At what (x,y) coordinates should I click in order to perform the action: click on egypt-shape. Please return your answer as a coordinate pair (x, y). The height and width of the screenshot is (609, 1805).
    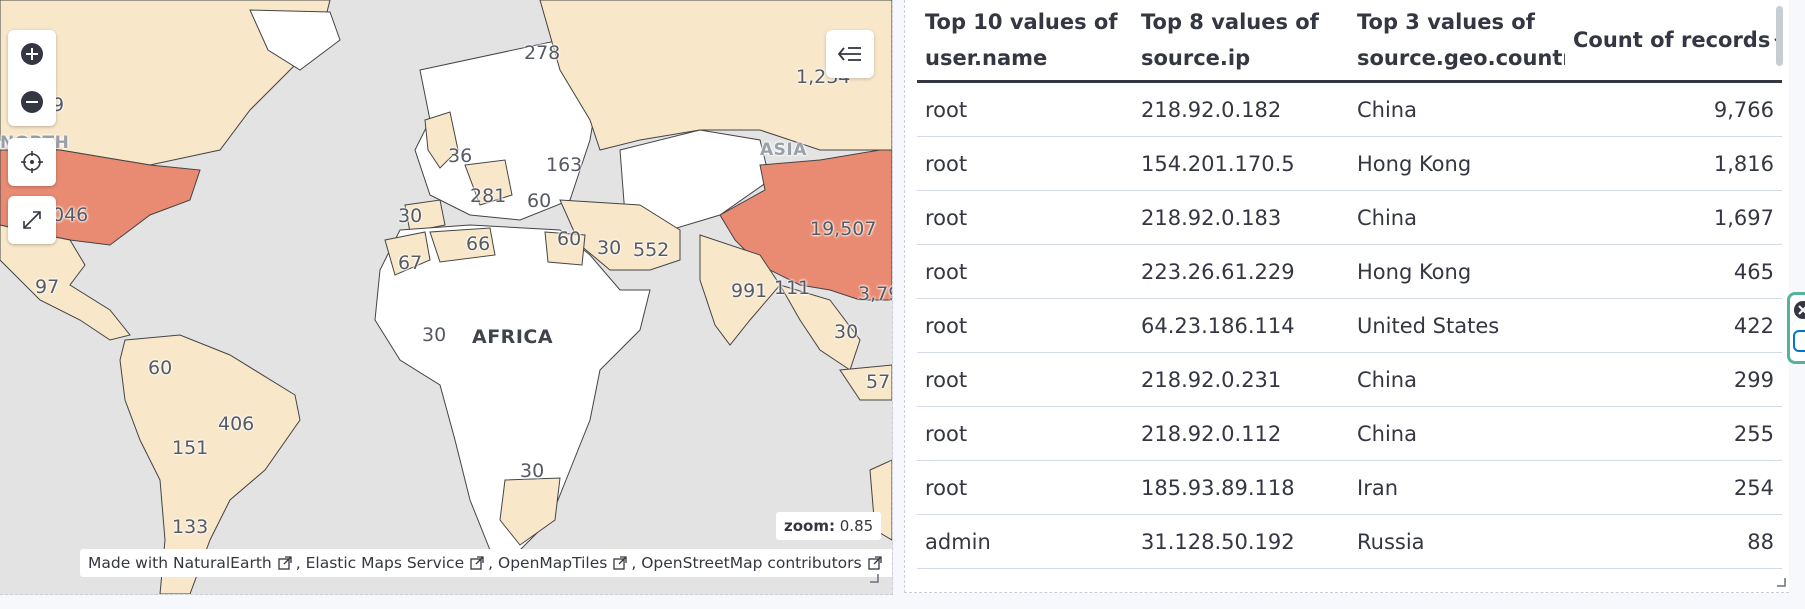
    Looking at the image, I should click on (565, 248).